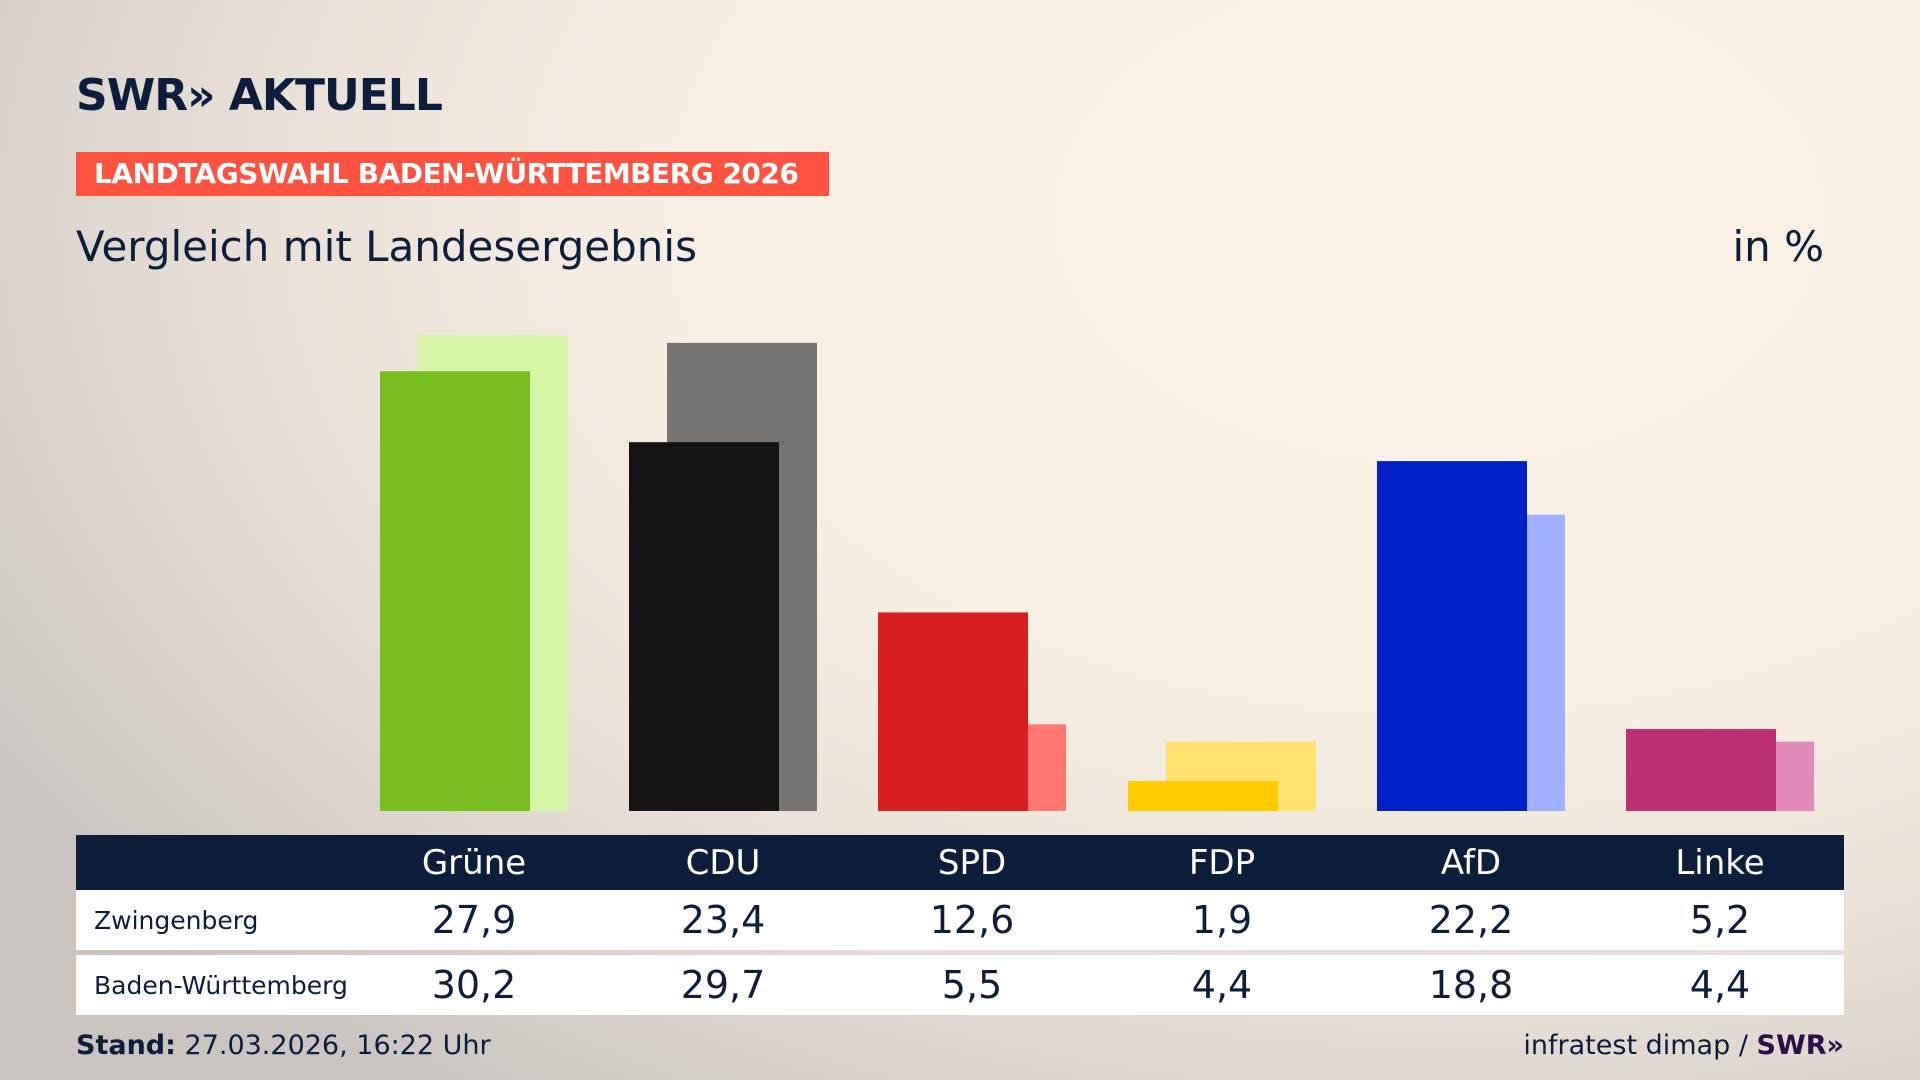 The width and height of the screenshot is (1920, 1080). Describe the element at coordinates (1203, 796) in the screenshot. I see `bar-fdp-local` at that location.